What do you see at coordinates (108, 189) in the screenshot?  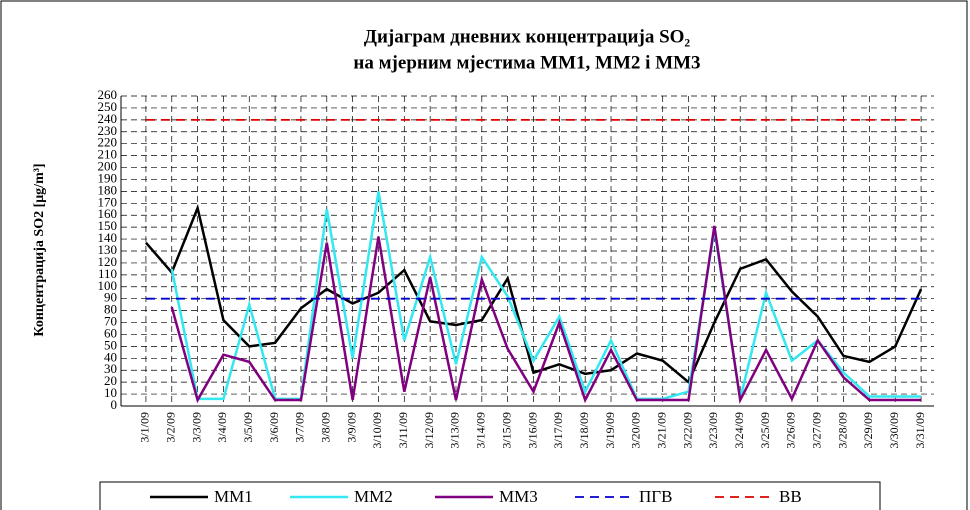 I see `y-tick-label: 180` at bounding box center [108, 189].